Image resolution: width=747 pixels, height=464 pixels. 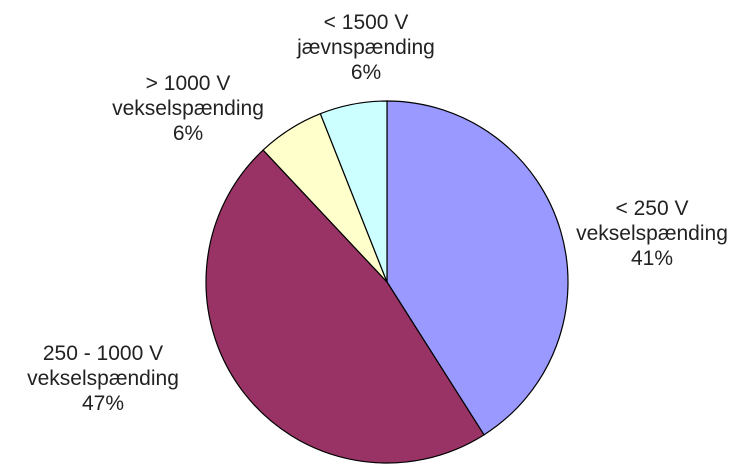 What do you see at coordinates (366, 22) in the screenshot?
I see `slice-label-3-line-0: < 1500 V` at bounding box center [366, 22].